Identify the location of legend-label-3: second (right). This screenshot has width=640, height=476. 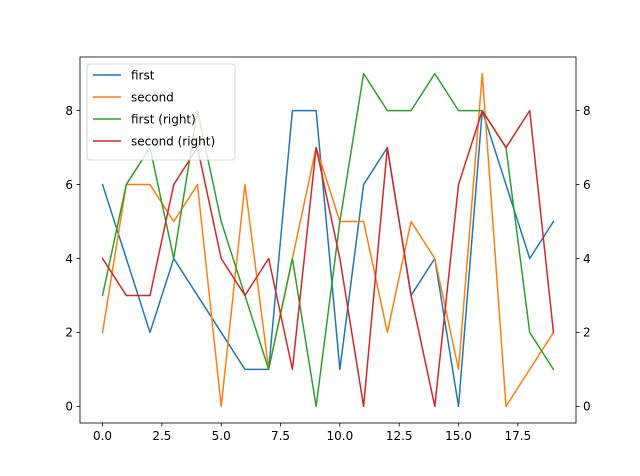
(173, 141).